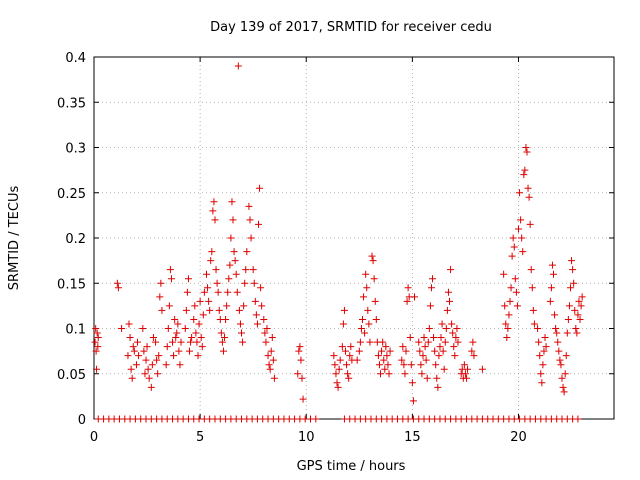 This screenshot has height=480, width=640. I want to click on y-tick-label: 0, so click(82, 420).